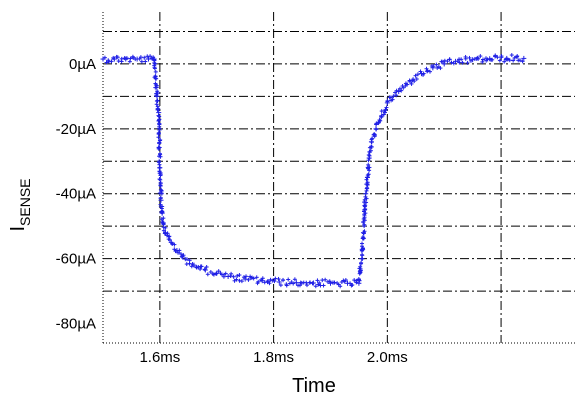 The width and height of the screenshot is (576, 398). Describe the element at coordinates (159, 357) in the screenshot. I see `x-tick-label: 1.6ms` at that location.